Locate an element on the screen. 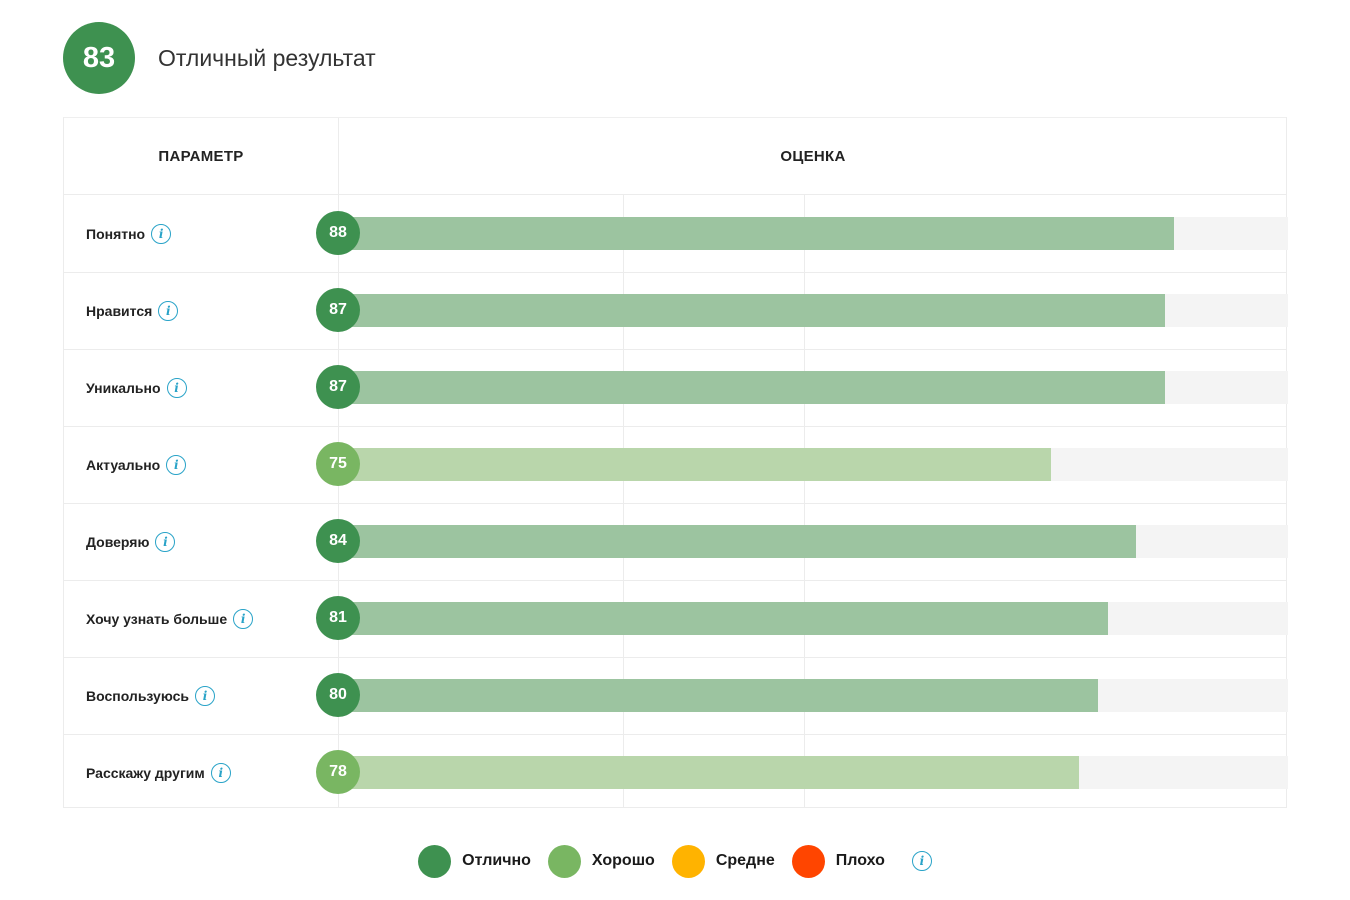 The width and height of the screenshot is (1350, 900). category-label: Понятно is located at coordinates (116, 233).